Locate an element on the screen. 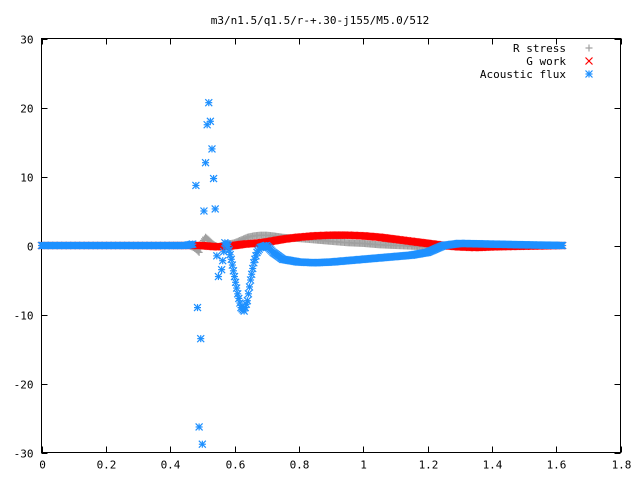  x-tick-label: 0.6 is located at coordinates (236, 465).